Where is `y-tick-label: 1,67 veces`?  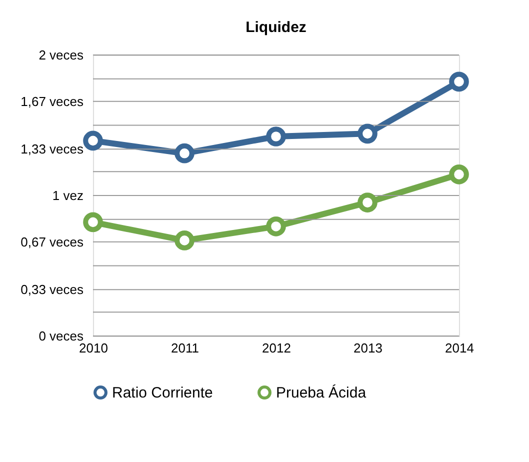
y-tick-label: 1,67 veces is located at coordinates (52, 101).